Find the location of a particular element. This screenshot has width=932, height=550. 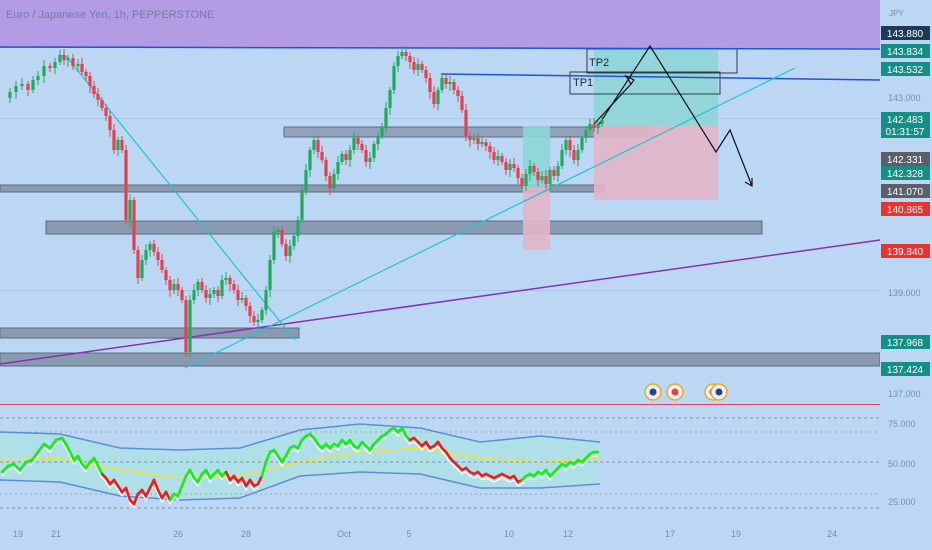

price-axis: 143.000 139.000 137.000 75.000 50.000 25.000 is located at coordinates (906, 275).